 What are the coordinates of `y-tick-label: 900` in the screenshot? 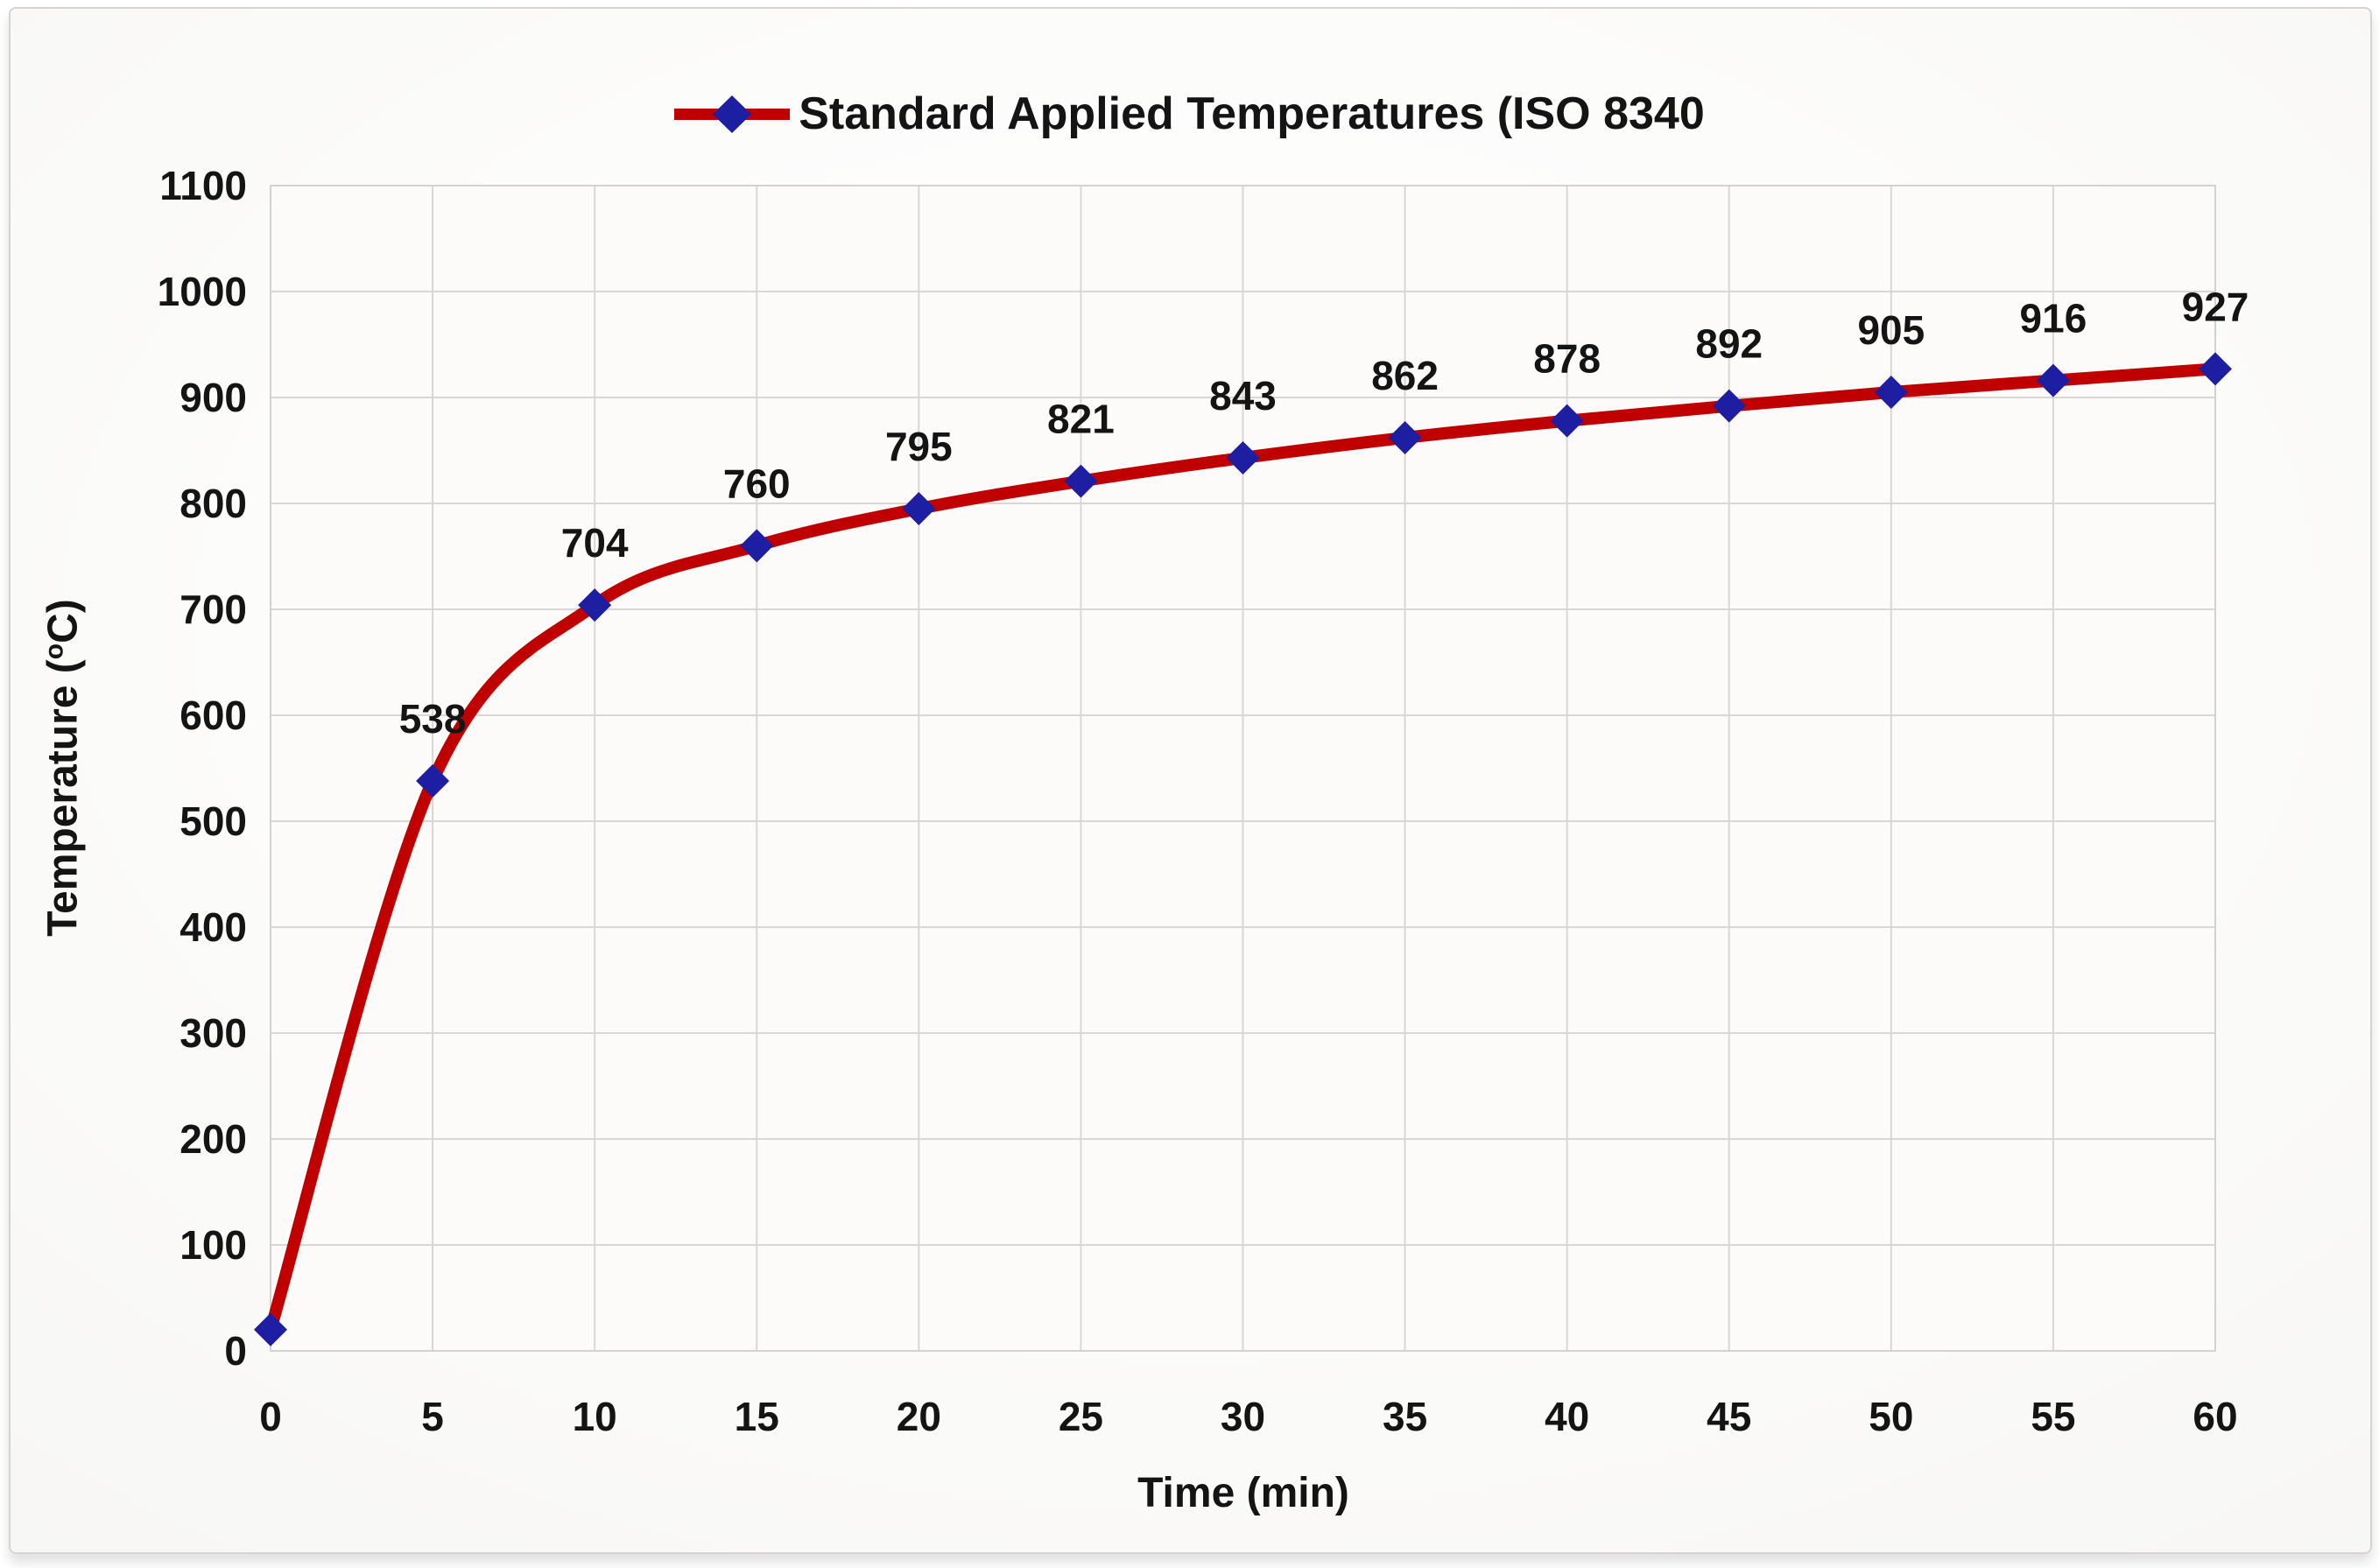 It's located at (213, 397).